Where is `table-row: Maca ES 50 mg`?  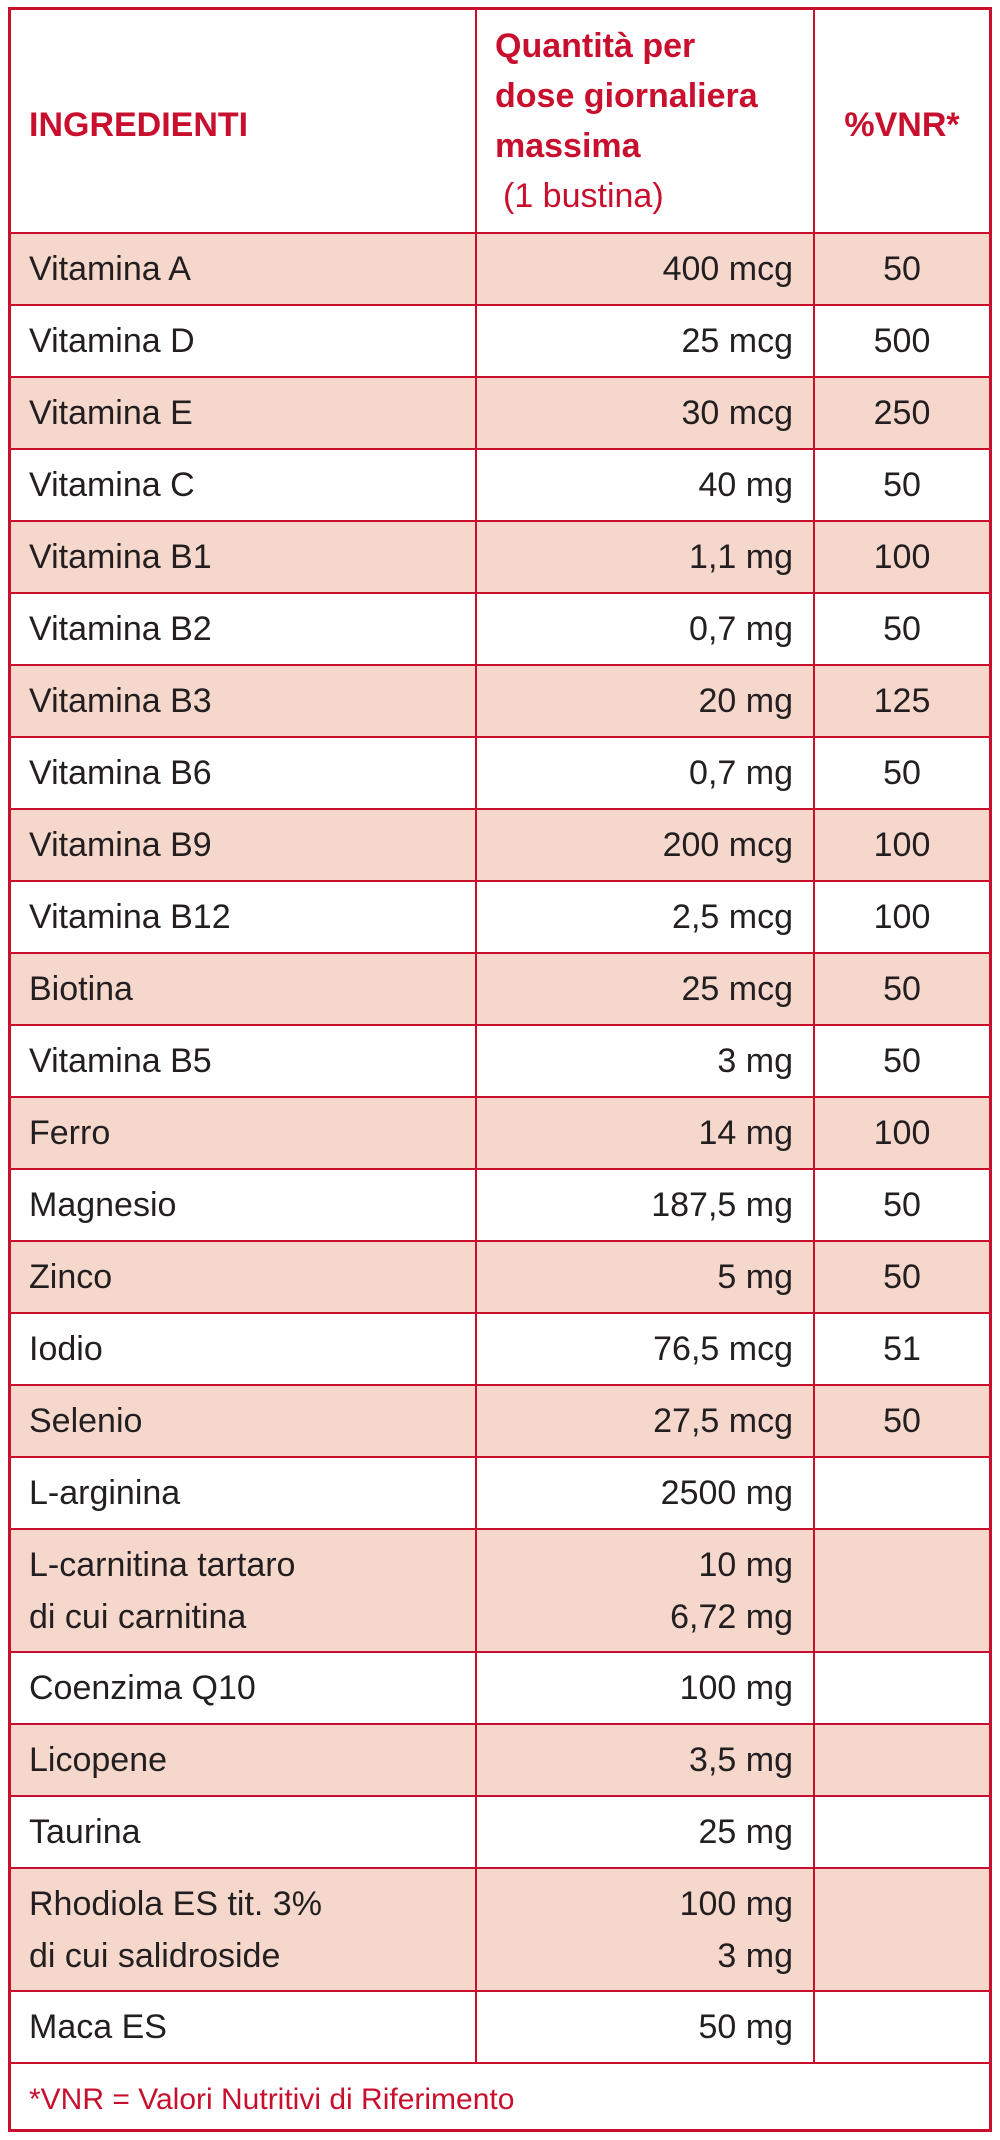
table-row: Maca ES 50 mg is located at coordinates (500, 2027).